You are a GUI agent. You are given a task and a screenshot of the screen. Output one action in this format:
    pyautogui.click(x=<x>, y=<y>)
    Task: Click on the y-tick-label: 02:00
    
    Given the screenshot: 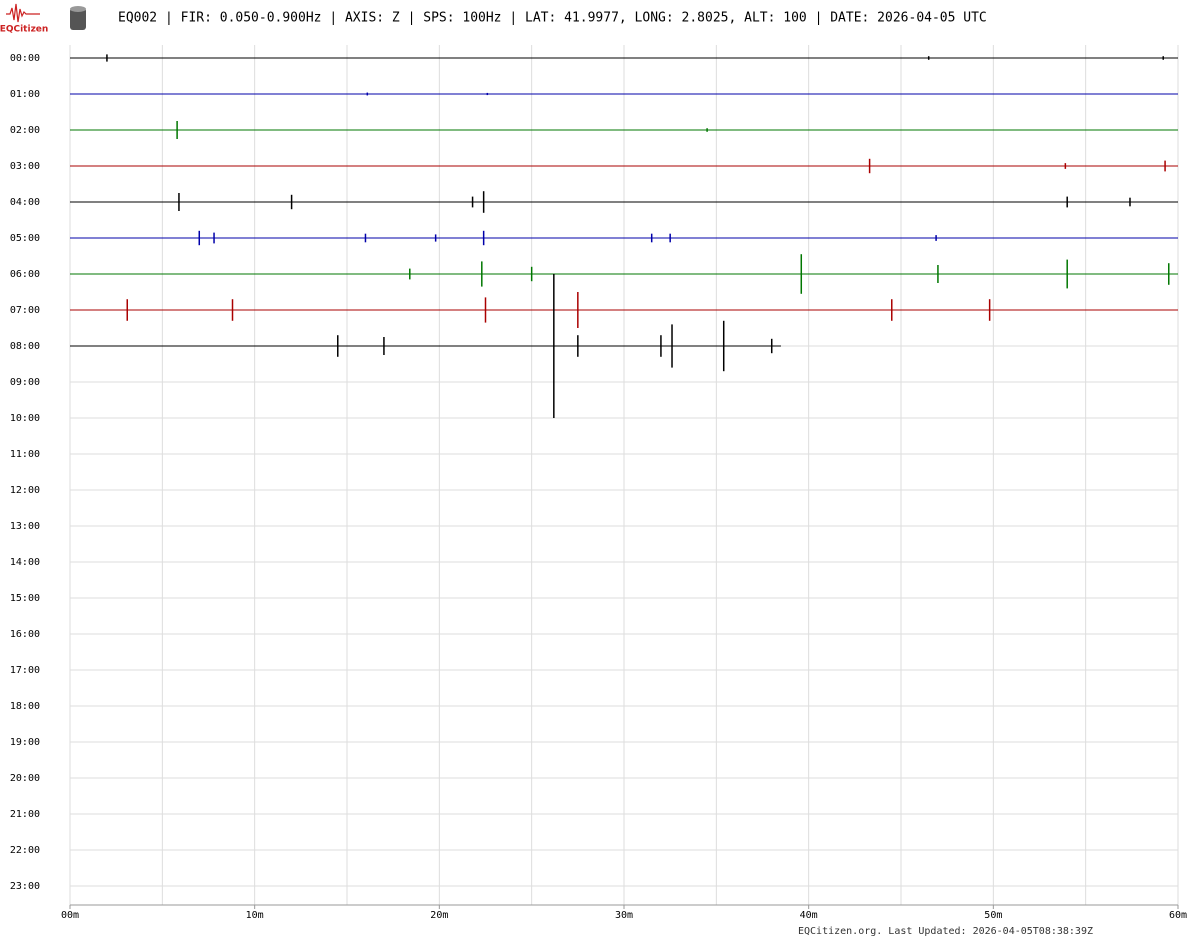 What is the action you would take?
    pyautogui.click(x=25, y=130)
    